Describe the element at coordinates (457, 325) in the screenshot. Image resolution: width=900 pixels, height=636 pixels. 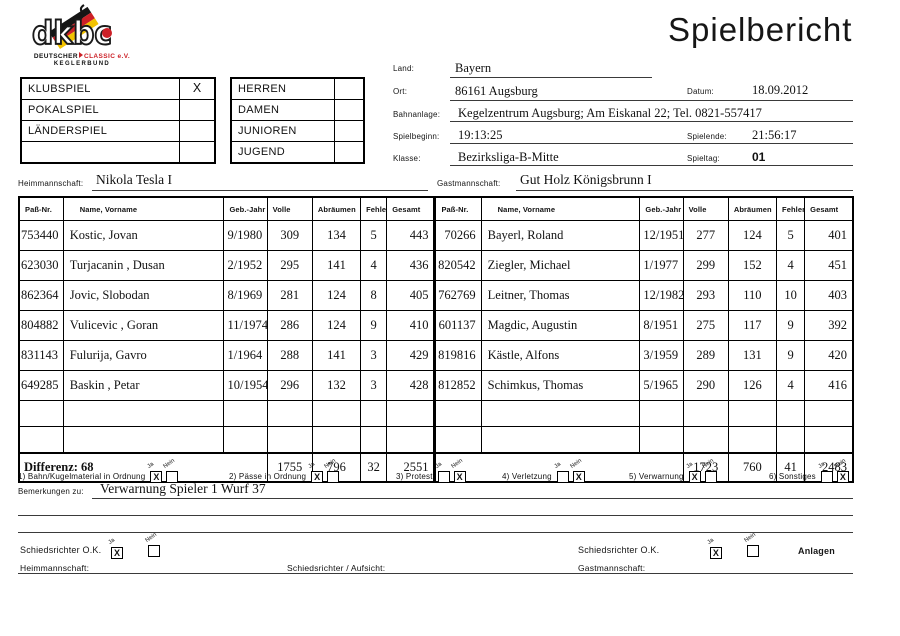
I see `cell-pass: 601137` at that location.